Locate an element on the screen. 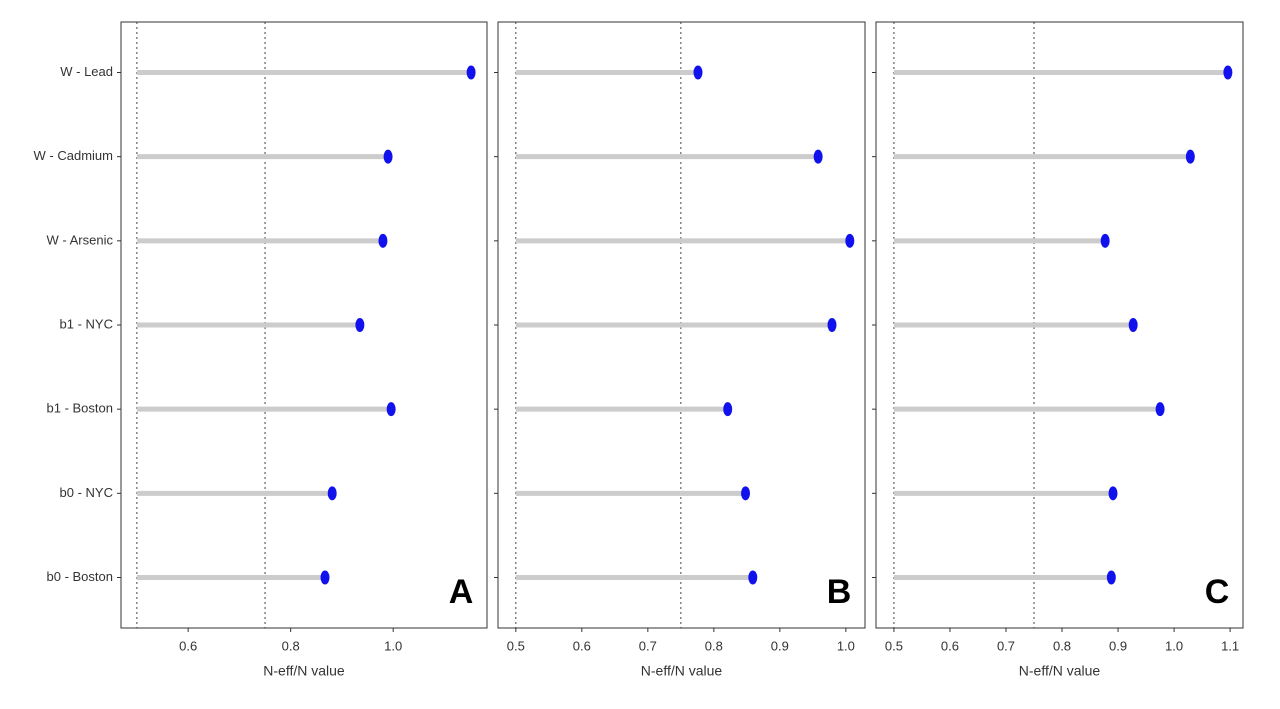  y-tick-label: b1 - Boston is located at coordinates (80, 408).